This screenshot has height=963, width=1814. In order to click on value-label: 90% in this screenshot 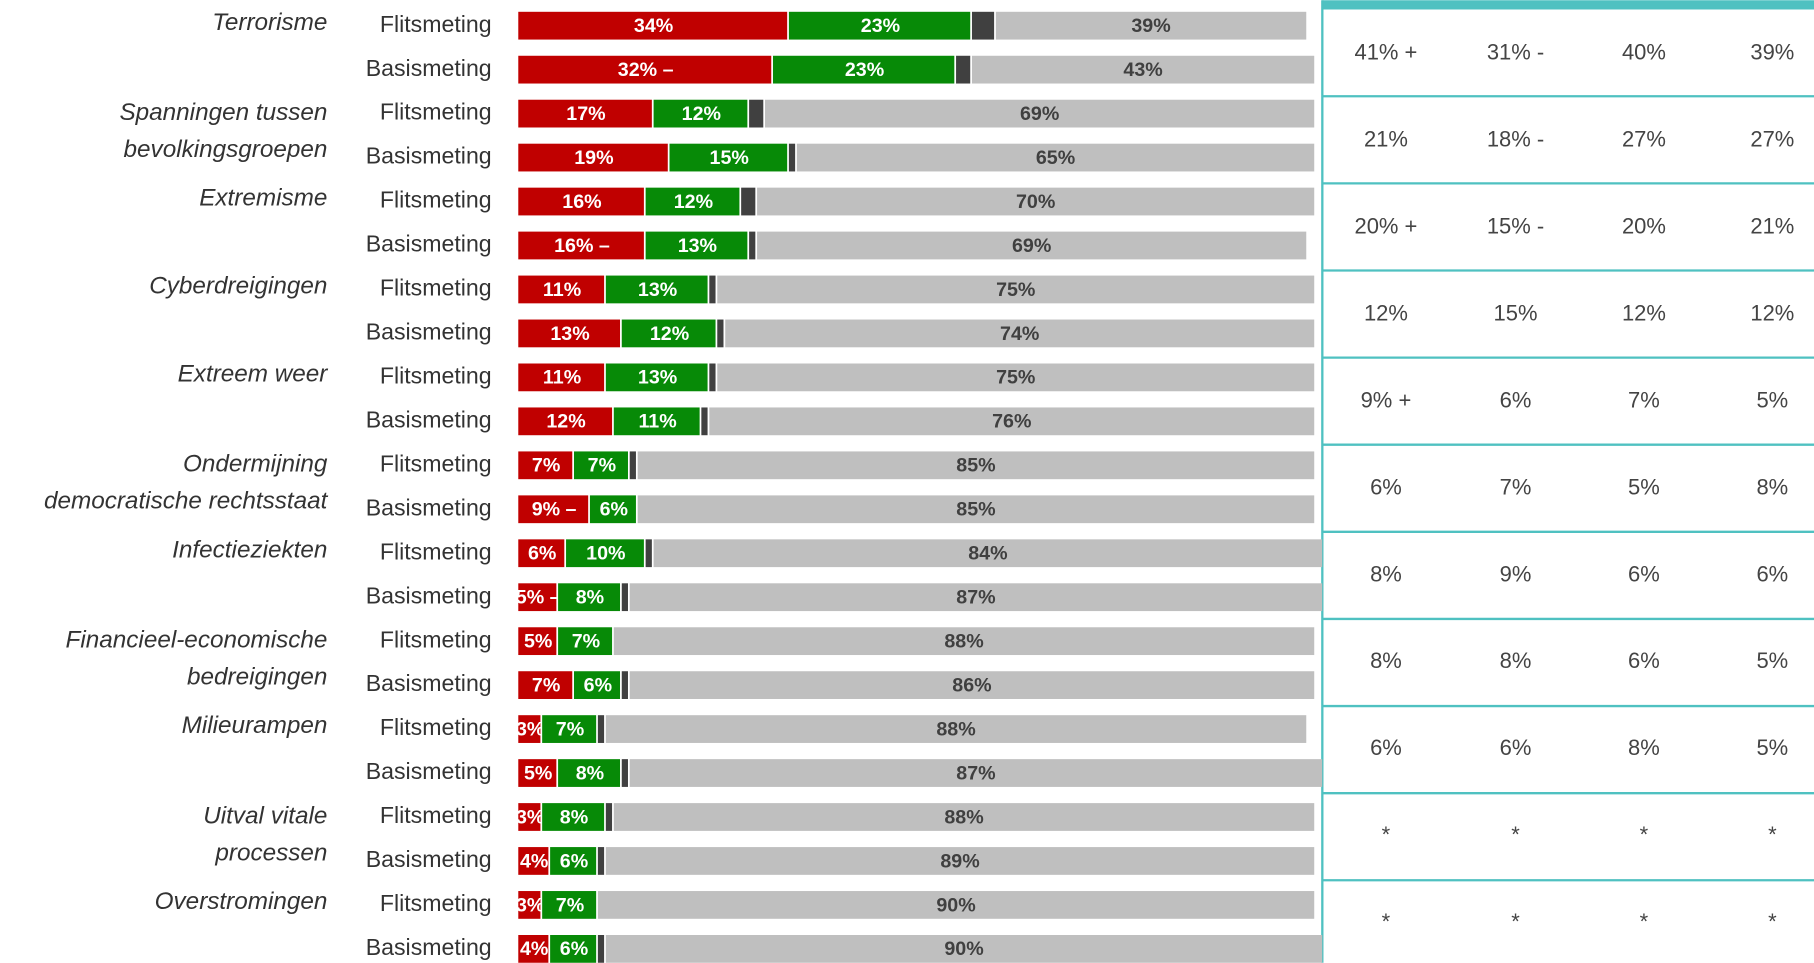, I will do `click(963, 949)`.